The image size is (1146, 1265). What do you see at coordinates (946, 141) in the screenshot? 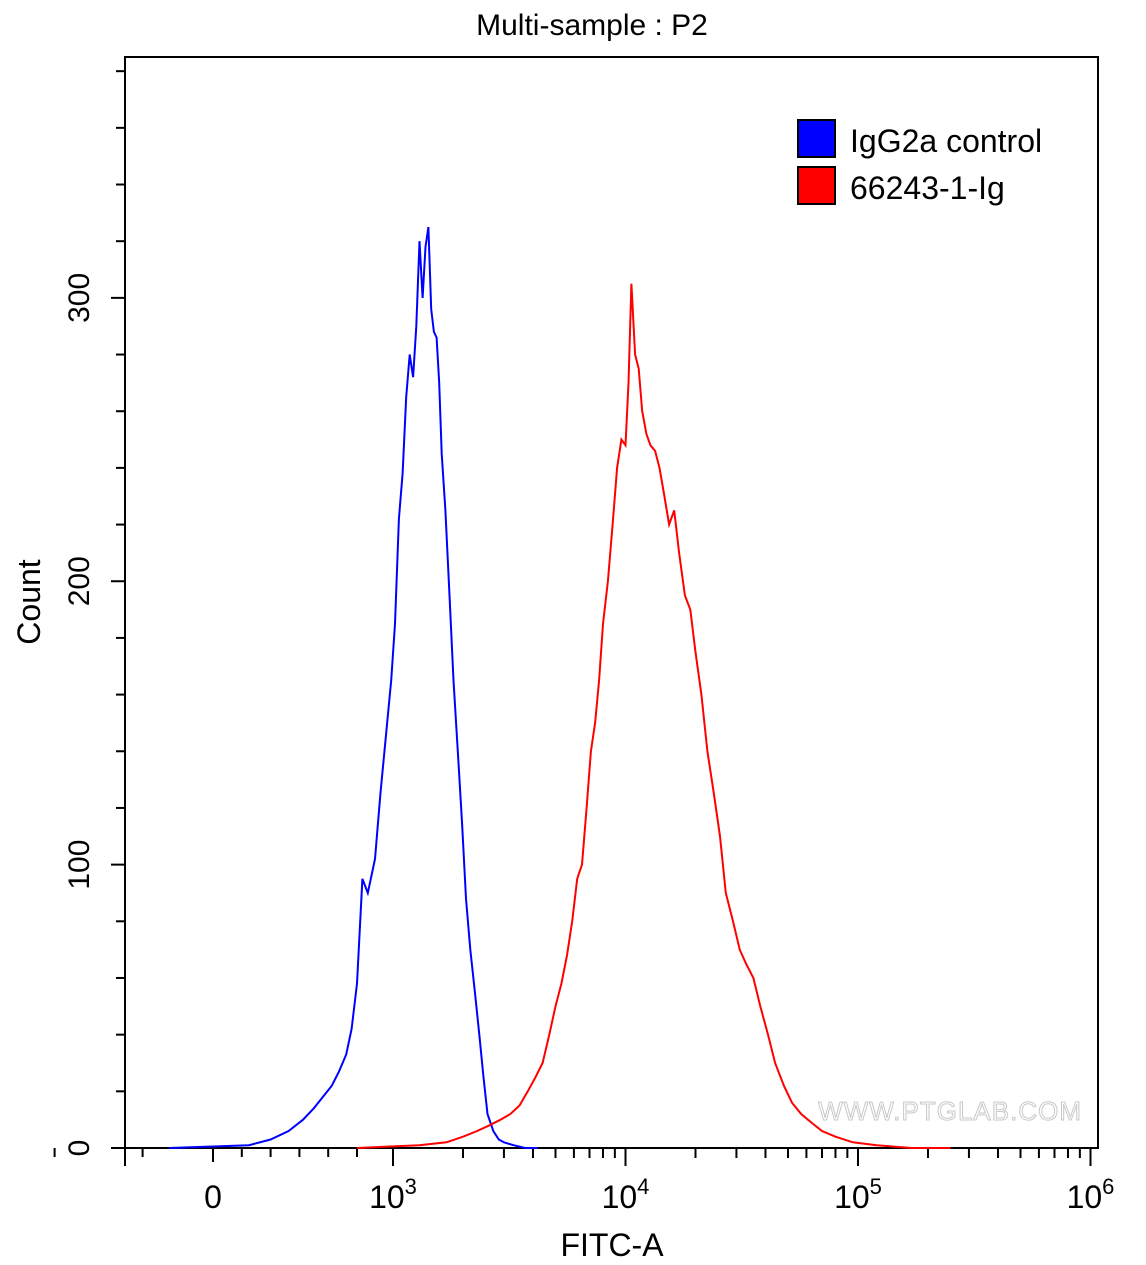
I see `legend-label-igg2a-control: IgG2a control` at bounding box center [946, 141].